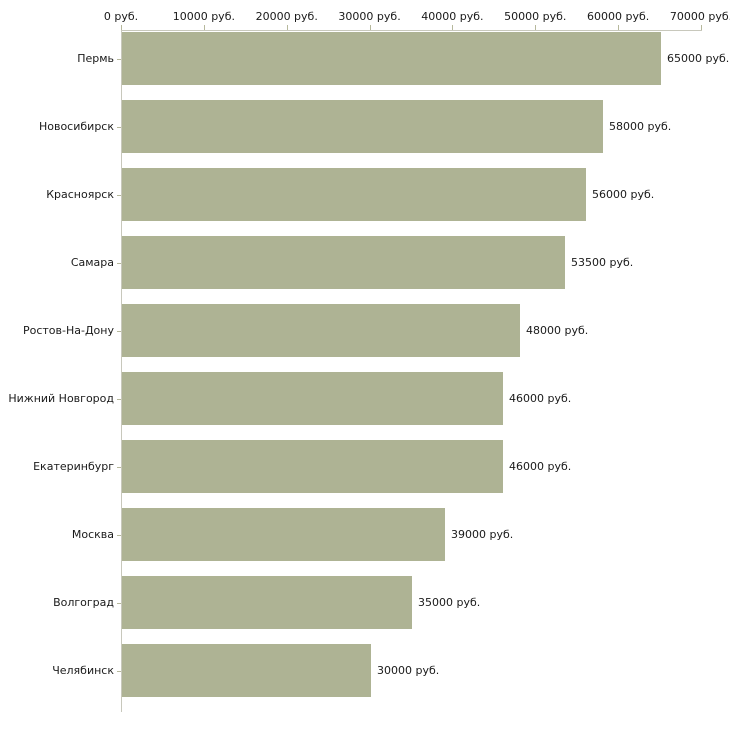  What do you see at coordinates (92, 262) in the screenshot?
I see `category-label: Самара` at bounding box center [92, 262].